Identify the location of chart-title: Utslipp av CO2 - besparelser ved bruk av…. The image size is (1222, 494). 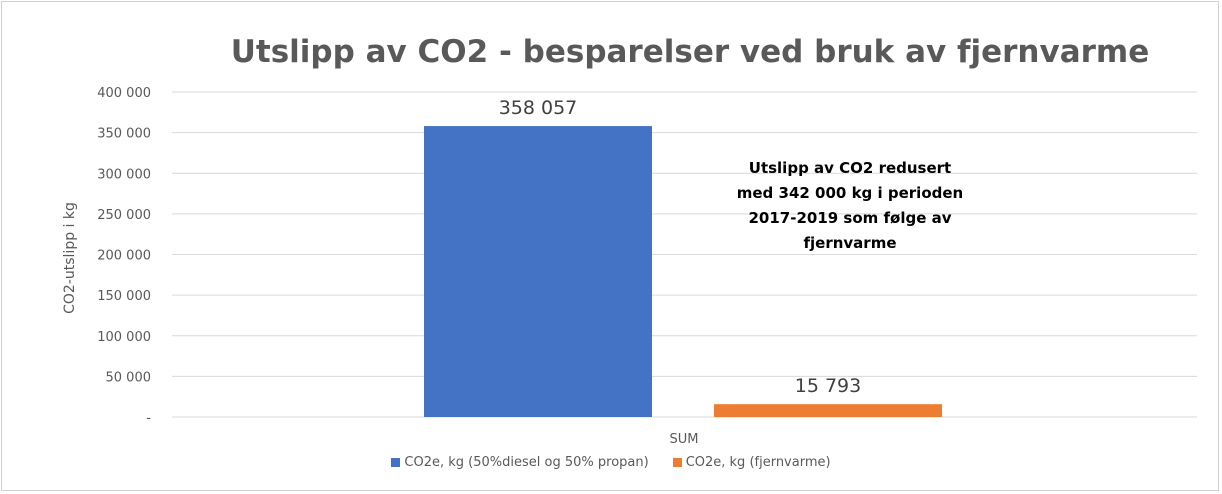
(690, 52).